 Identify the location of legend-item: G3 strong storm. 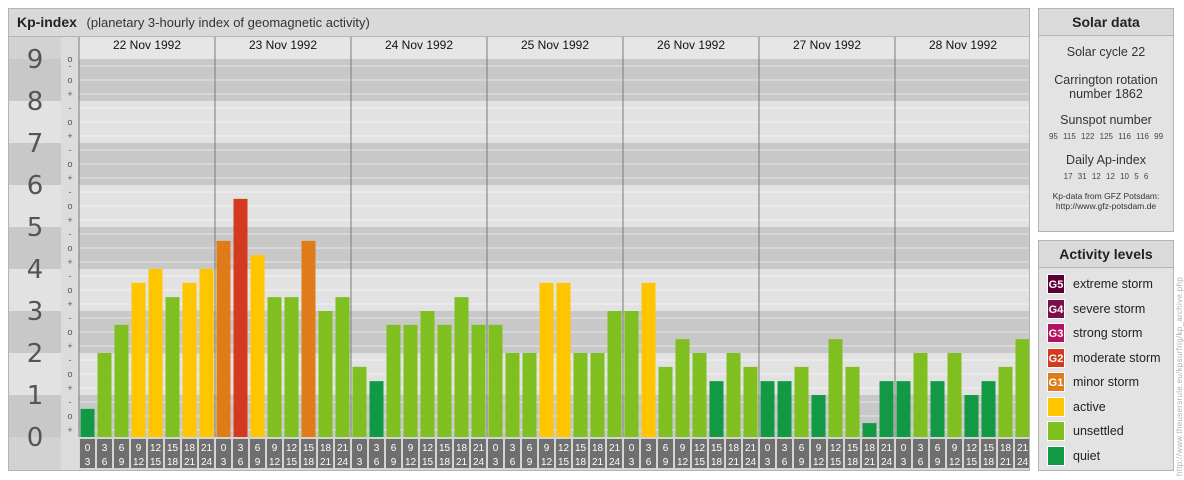
(1109, 333).